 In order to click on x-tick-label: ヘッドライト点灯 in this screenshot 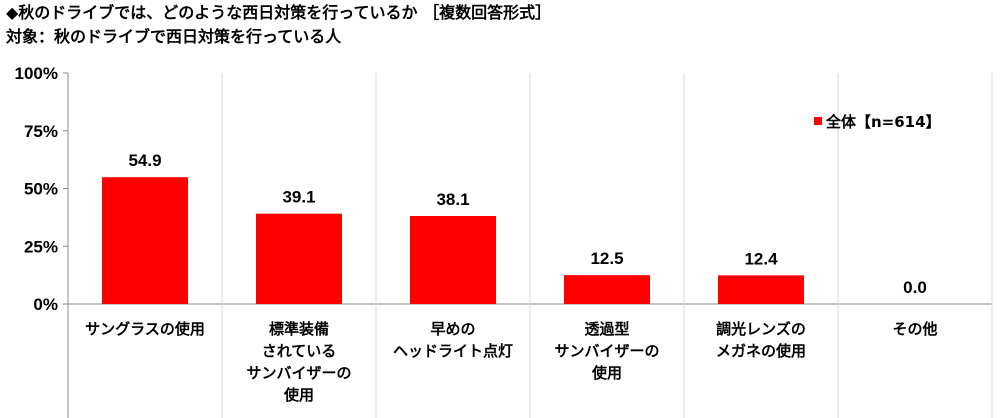, I will do `click(453, 351)`.